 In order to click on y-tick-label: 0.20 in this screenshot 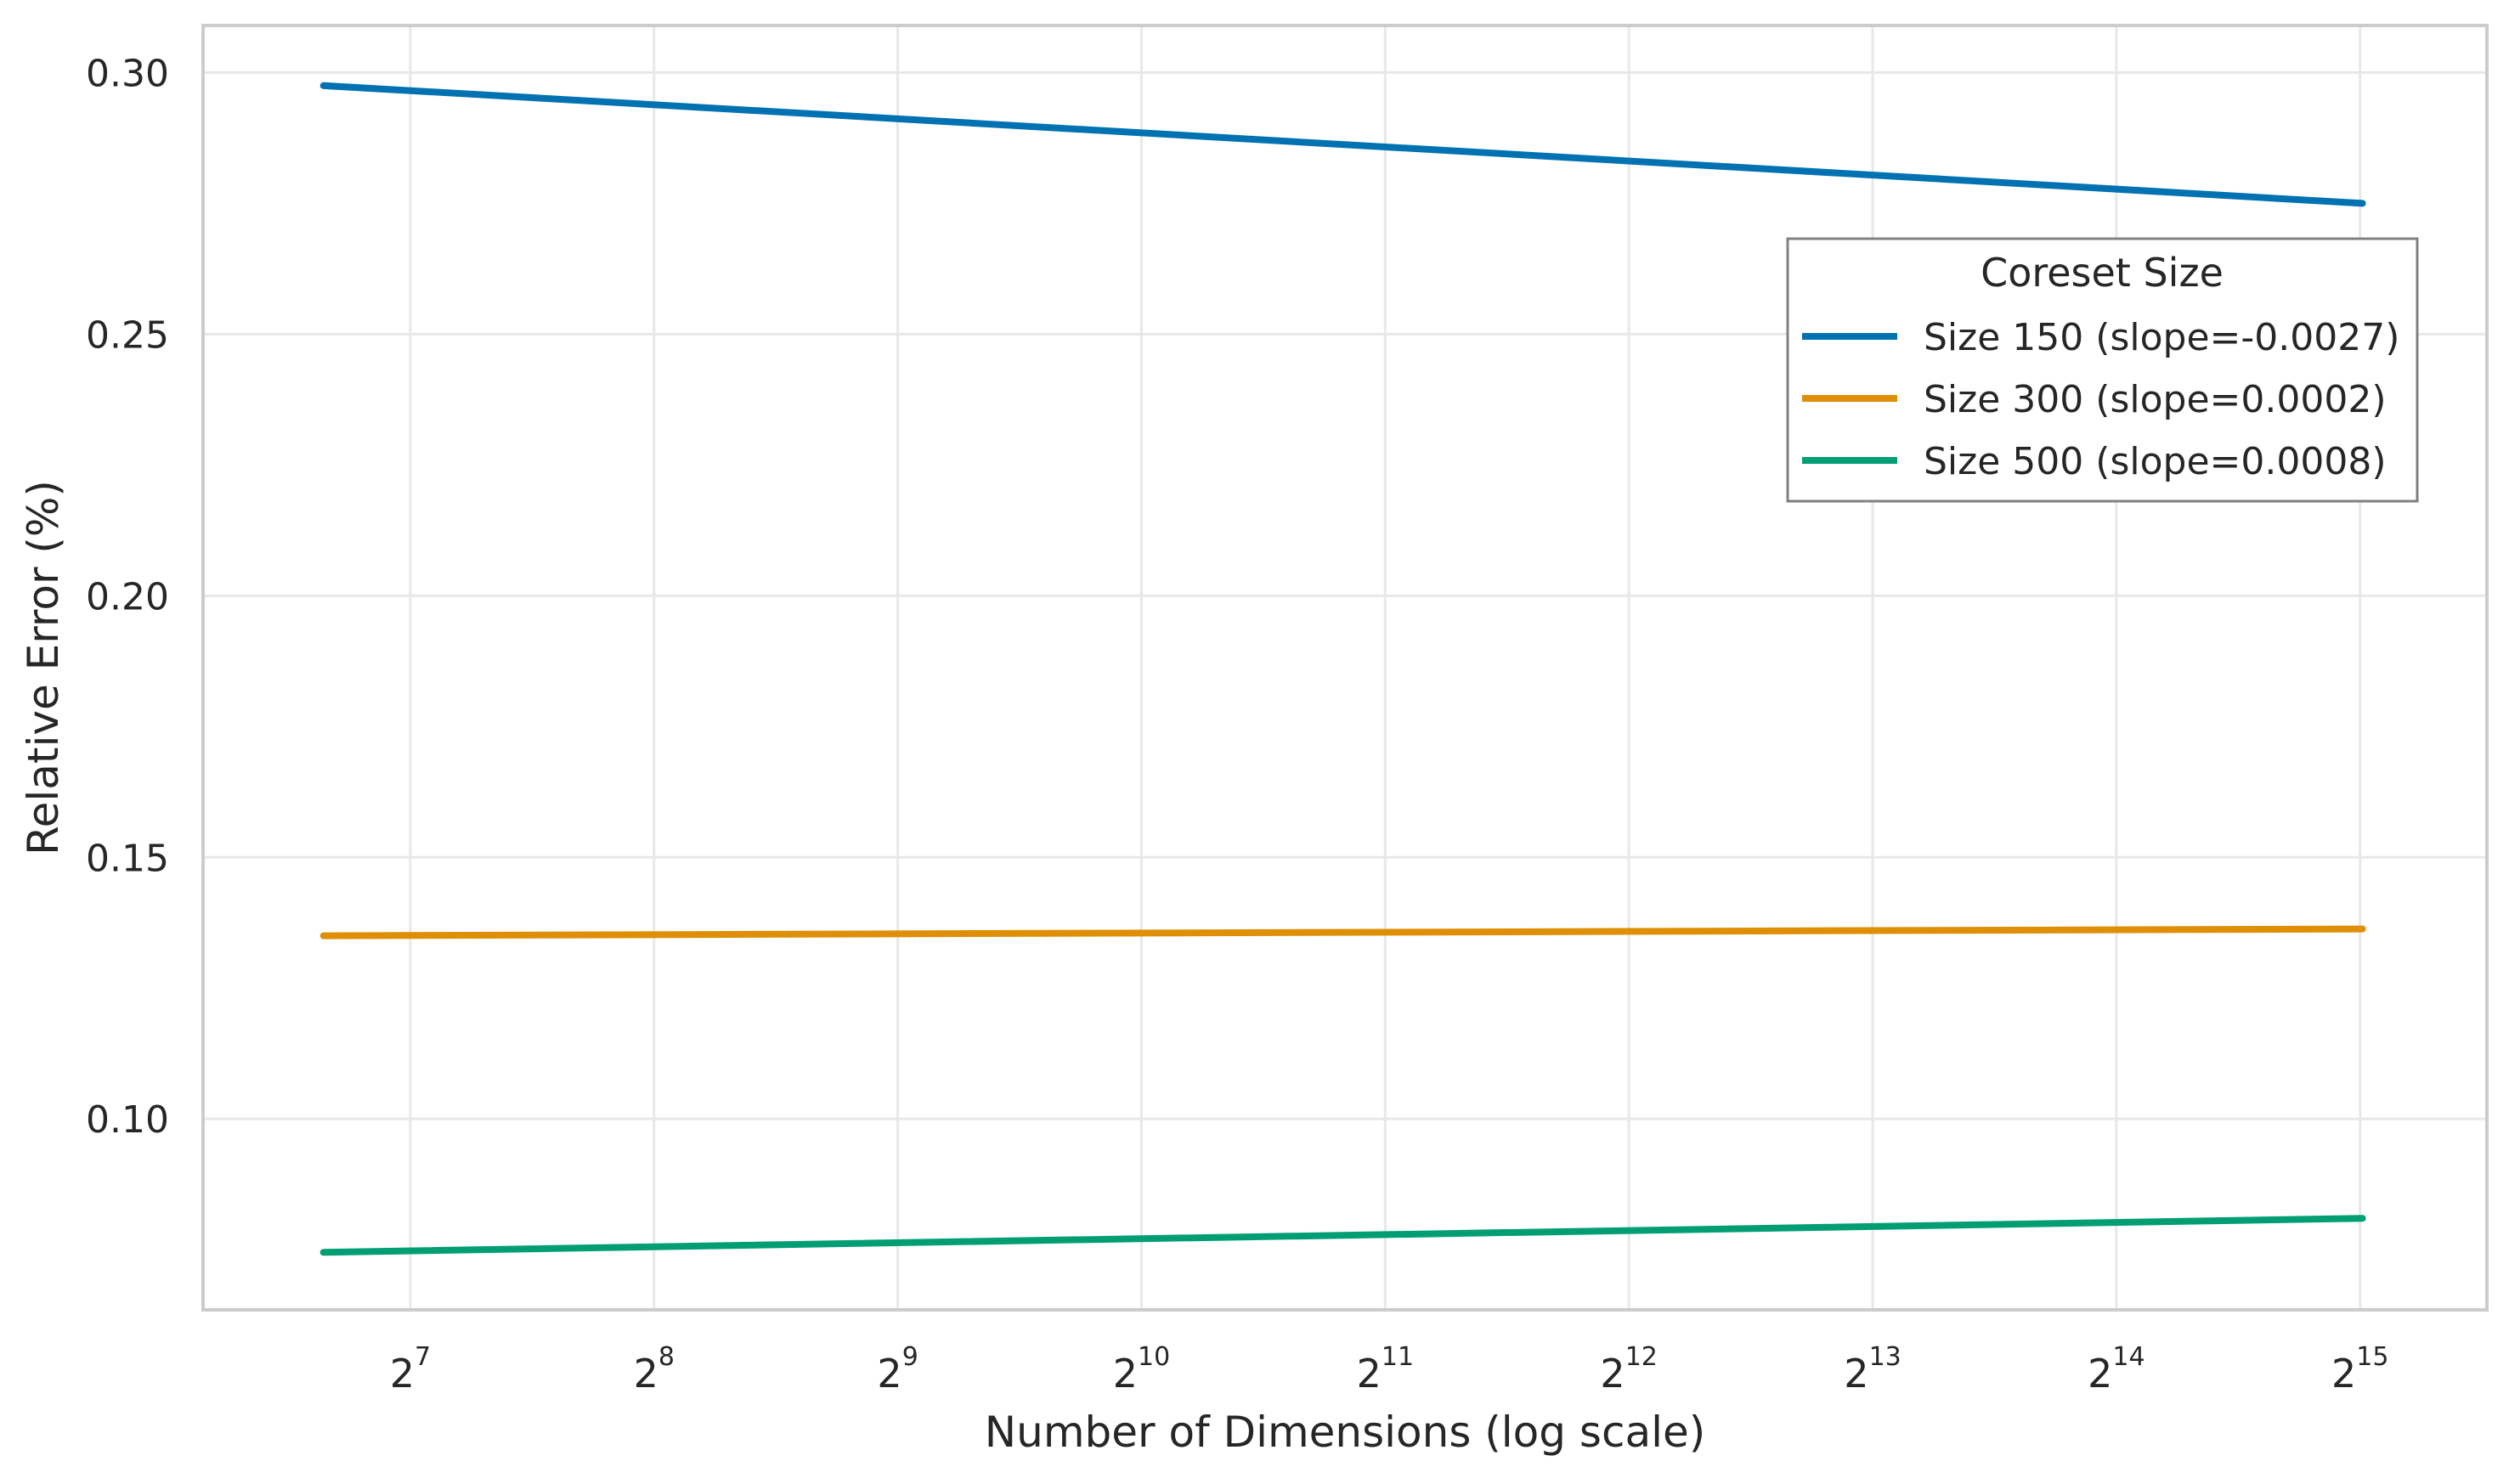, I will do `click(128, 596)`.